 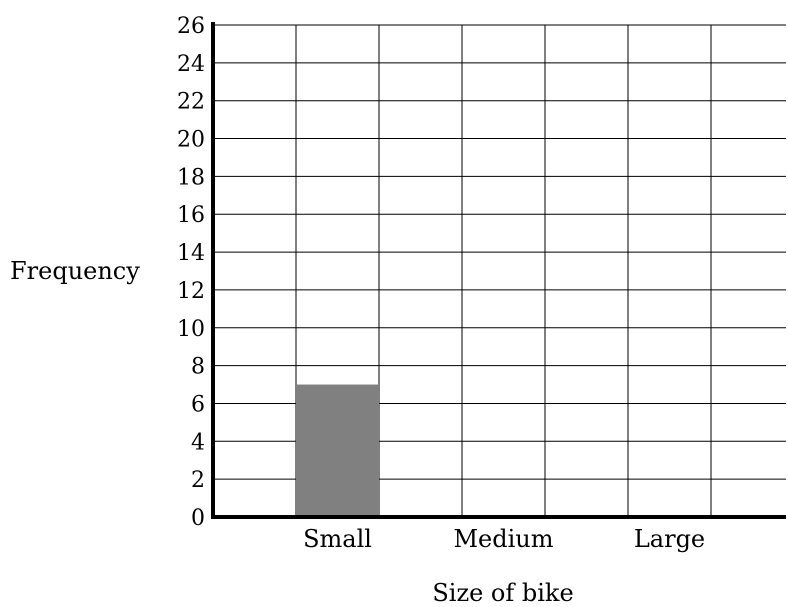 I want to click on chart-bars, so click(x=337, y=450).